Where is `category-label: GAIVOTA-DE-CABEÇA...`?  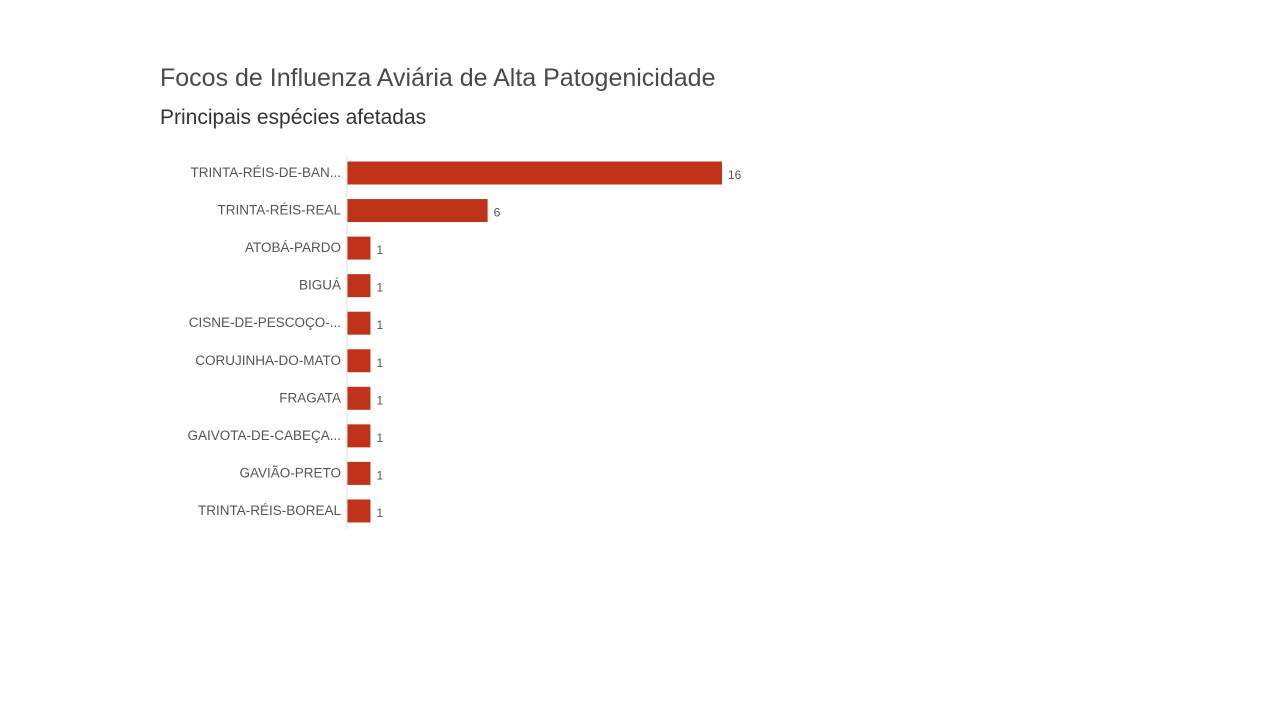
category-label: GAIVOTA-DE-CABEÇA... is located at coordinates (264, 435).